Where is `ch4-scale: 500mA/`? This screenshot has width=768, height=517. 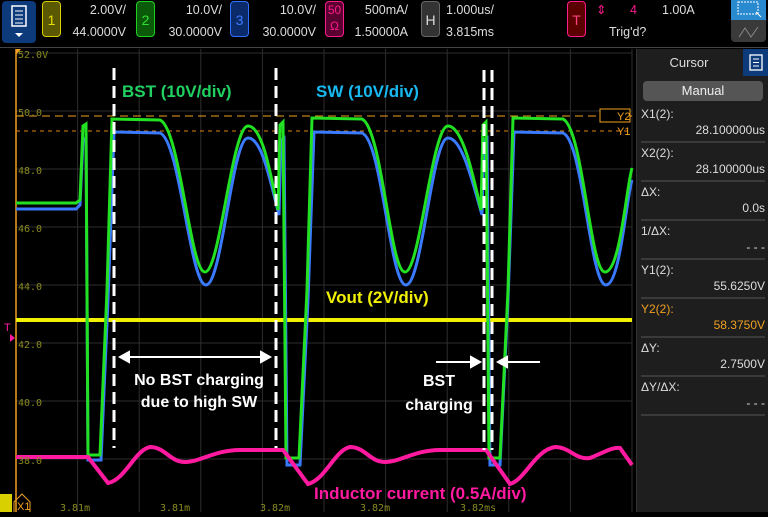 ch4-scale: 500mA/ is located at coordinates (386, 10).